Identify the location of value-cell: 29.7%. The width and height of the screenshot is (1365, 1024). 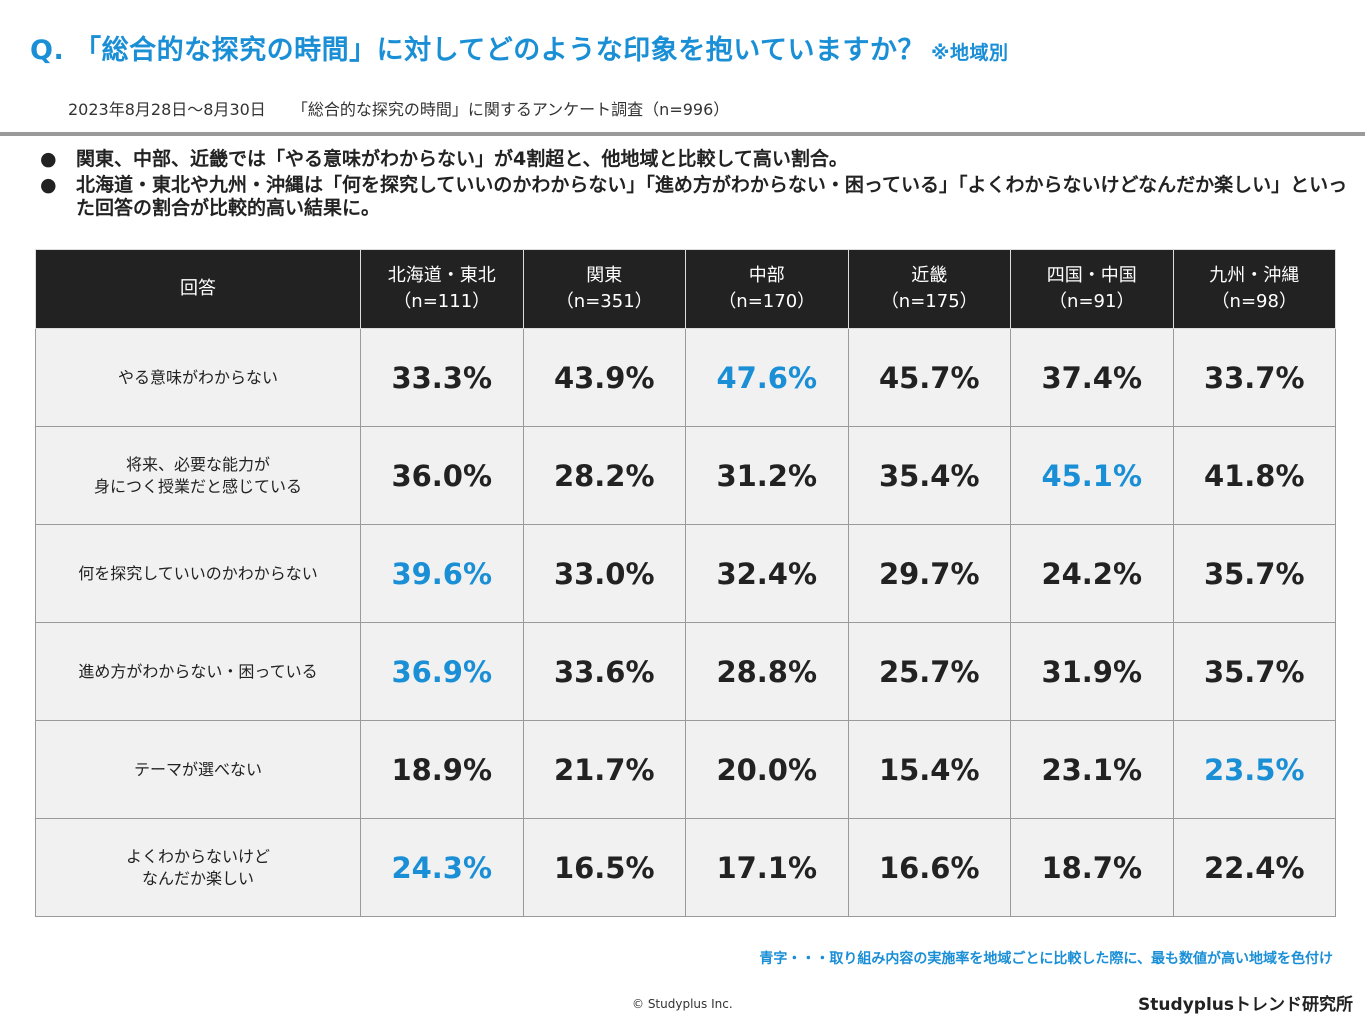
(929, 573).